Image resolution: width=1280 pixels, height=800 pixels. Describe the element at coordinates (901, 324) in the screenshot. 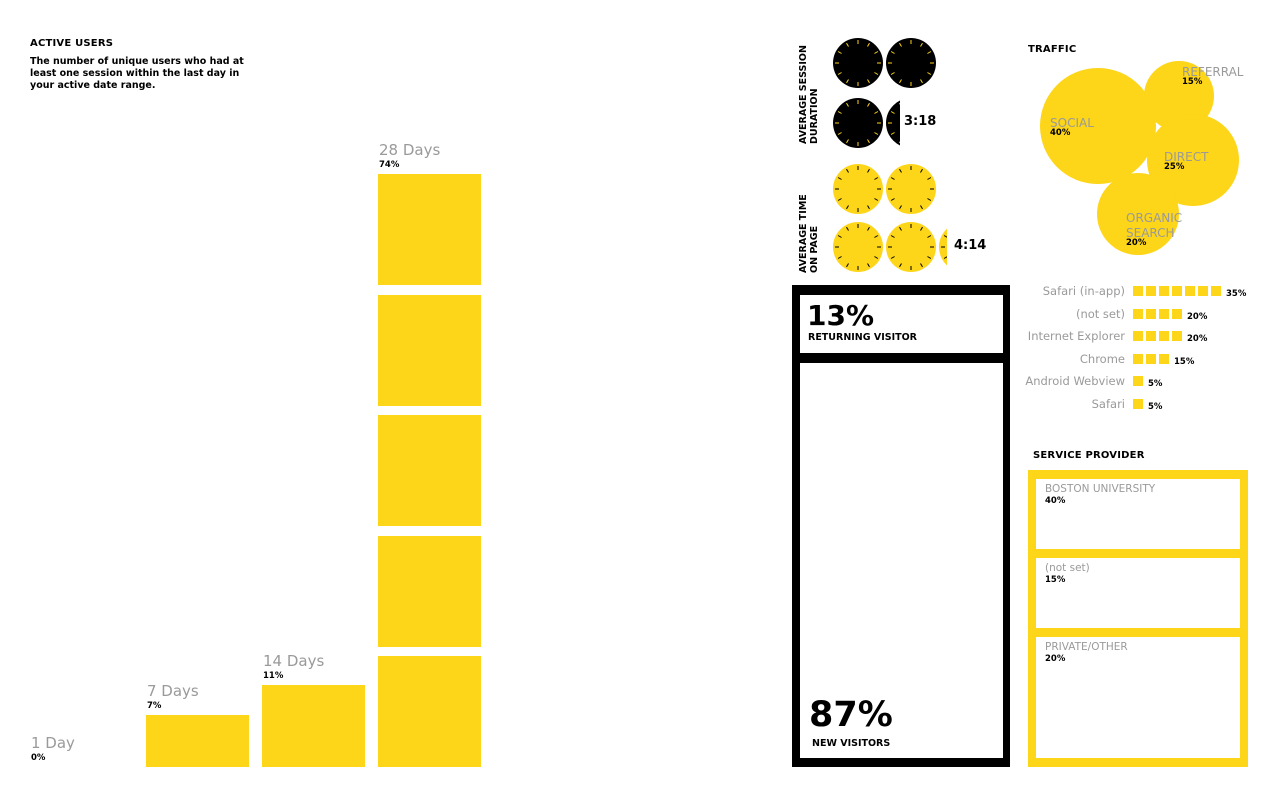

I see `returning-visitor-cell: 13% RETURNING VISITOR` at that location.